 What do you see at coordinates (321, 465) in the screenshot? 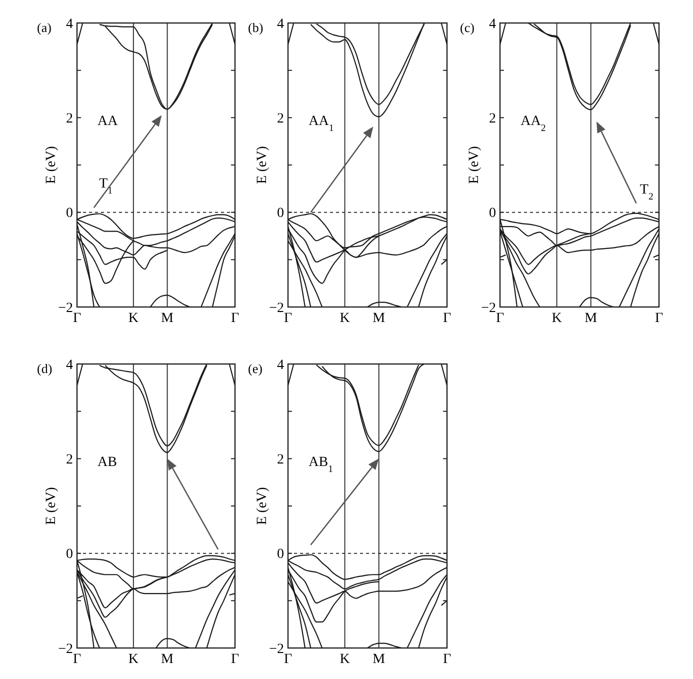
I see `annotation: AB$_{1}$` at bounding box center [321, 465].